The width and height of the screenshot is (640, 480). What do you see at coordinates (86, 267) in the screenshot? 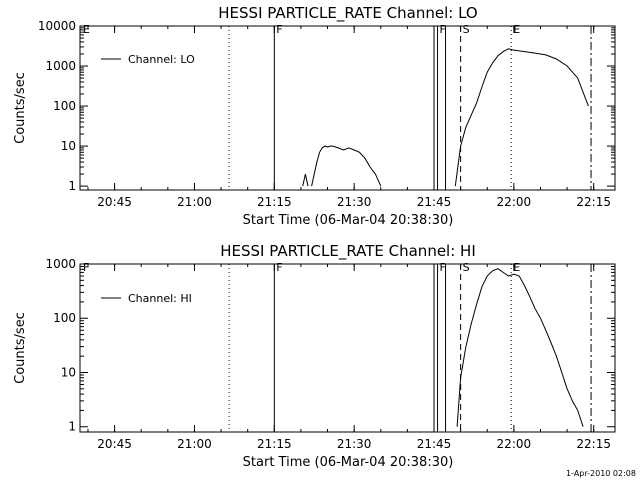
I see `hi-corner-label: F` at bounding box center [86, 267].